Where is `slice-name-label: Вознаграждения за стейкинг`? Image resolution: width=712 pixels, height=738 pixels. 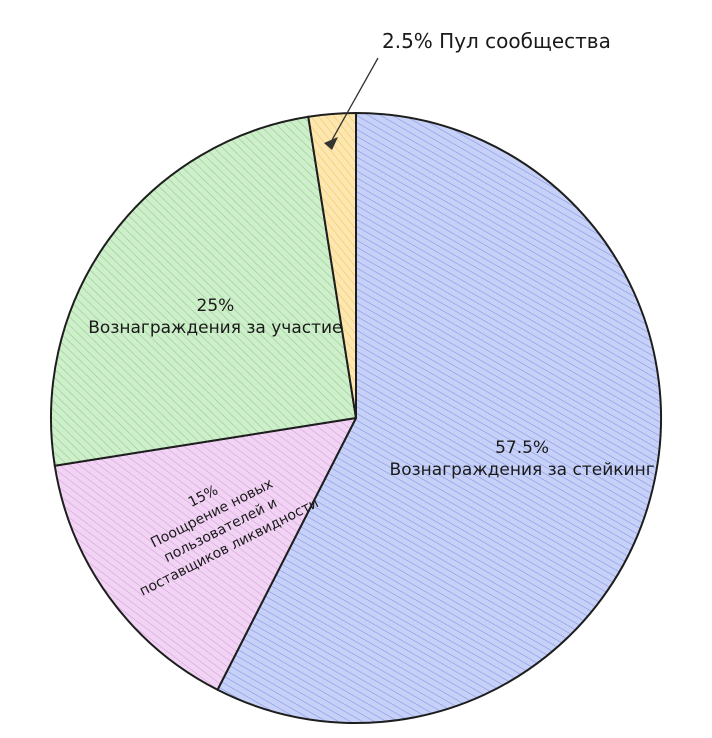 slice-name-label: Вознаграждения за стейкинг is located at coordinates (522, 470).